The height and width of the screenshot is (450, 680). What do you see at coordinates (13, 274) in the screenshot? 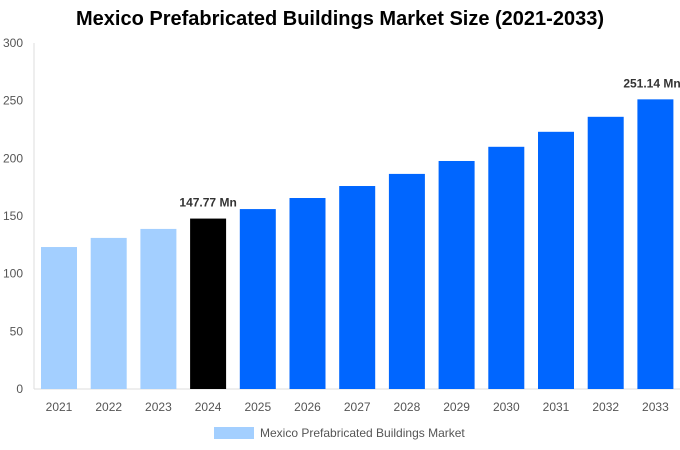
I see `y-tick-label: 100` at bounding box center [13, 274].